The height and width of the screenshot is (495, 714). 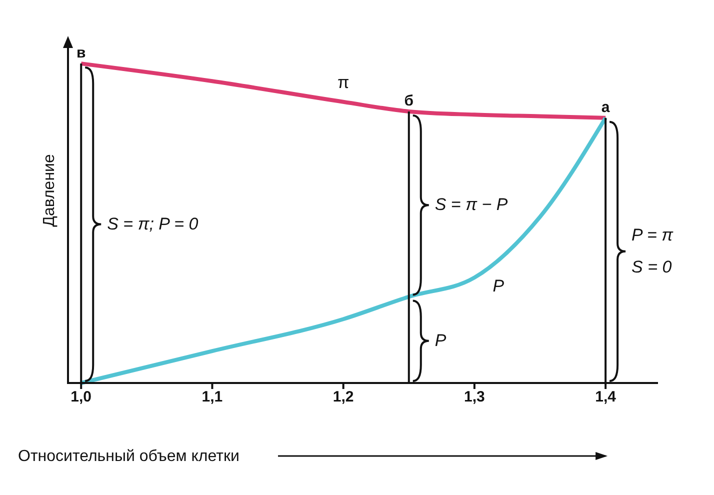 What do you see at coordinates (498, 286) in the screenshot?
I see `series-label: P` at bounding box center [498, 286].